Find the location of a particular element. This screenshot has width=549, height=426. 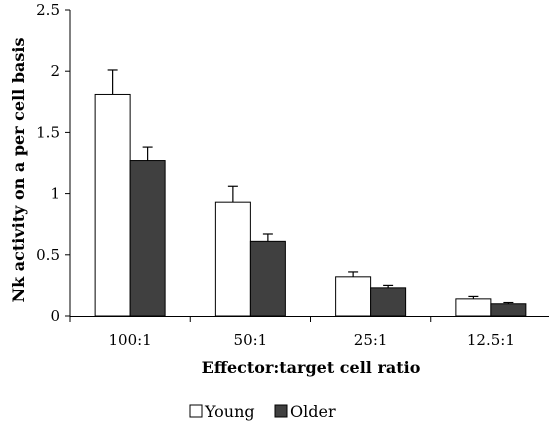

y-tick-label: 2.5 is located at coordinates (48, 10).